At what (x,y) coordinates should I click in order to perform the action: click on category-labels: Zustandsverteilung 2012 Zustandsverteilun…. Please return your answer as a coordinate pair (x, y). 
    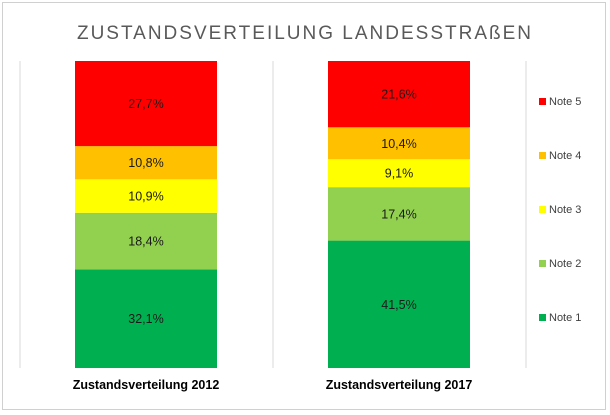
    Looking at the image, I should click on (273, 385).